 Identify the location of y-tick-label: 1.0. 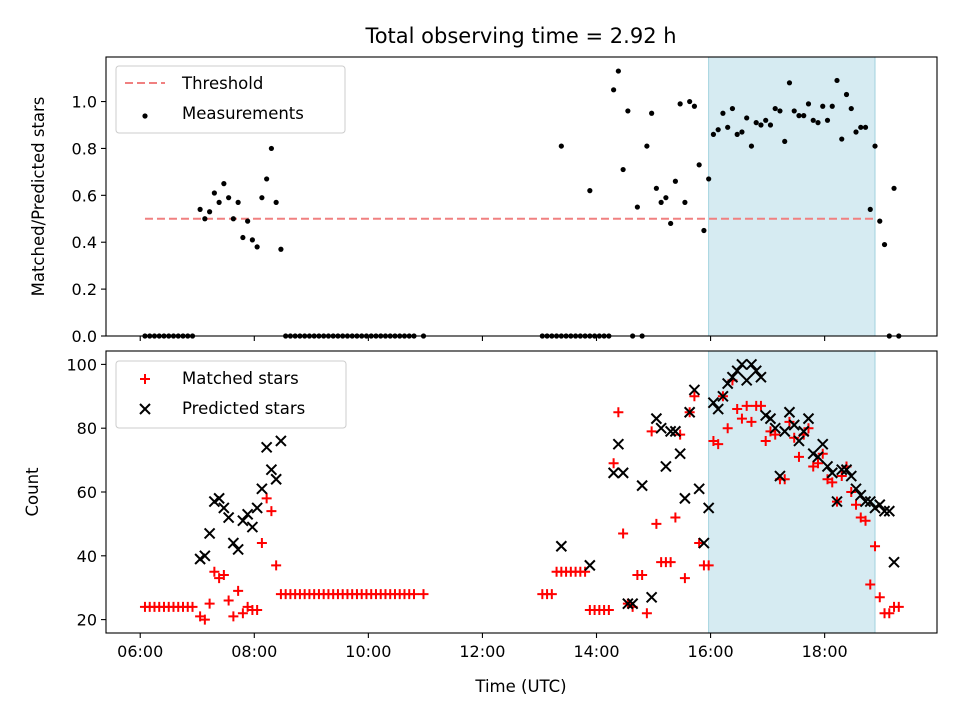
(84, 102).